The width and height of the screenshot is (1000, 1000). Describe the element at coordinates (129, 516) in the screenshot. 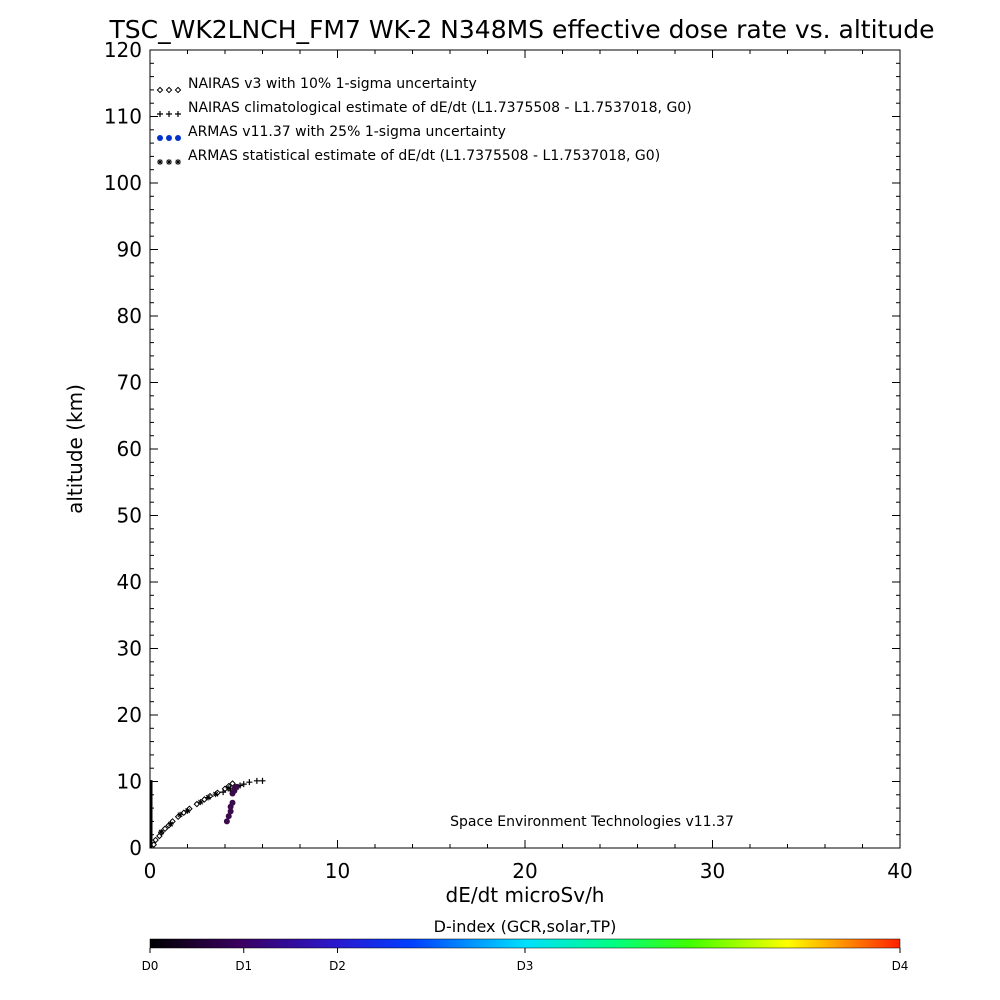

I see `y-tick-label: 50` at that location.